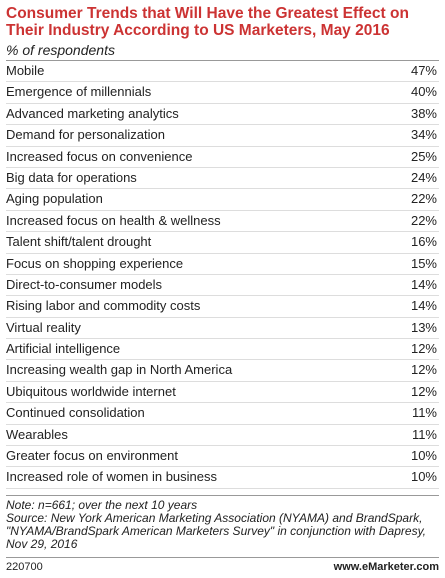 The height and width of the screenshot is (578, 445). What do you see at coordinates (25, 70) in the screenshot?
I see `row-label: Mobile` at bounding box center [25, 70].